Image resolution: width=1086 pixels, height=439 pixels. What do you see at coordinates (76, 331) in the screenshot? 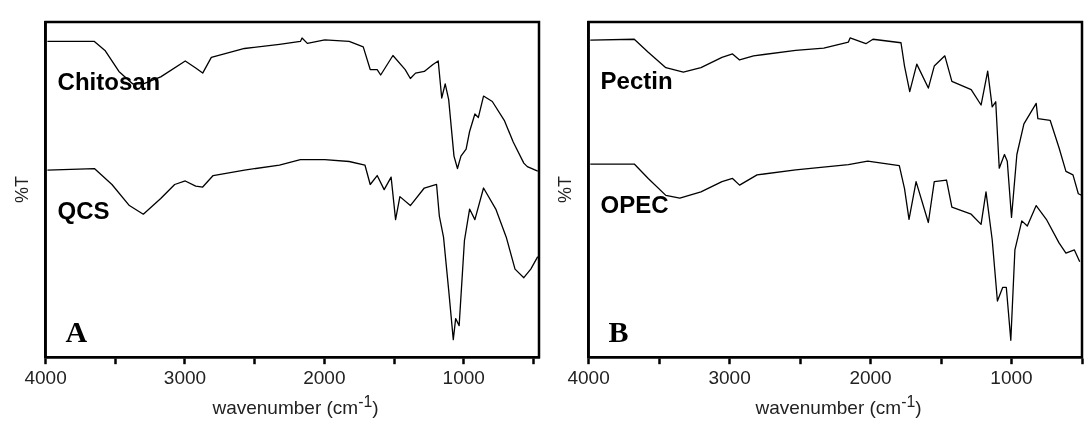
I see `annotation: A` at bounding box center [76, 331].